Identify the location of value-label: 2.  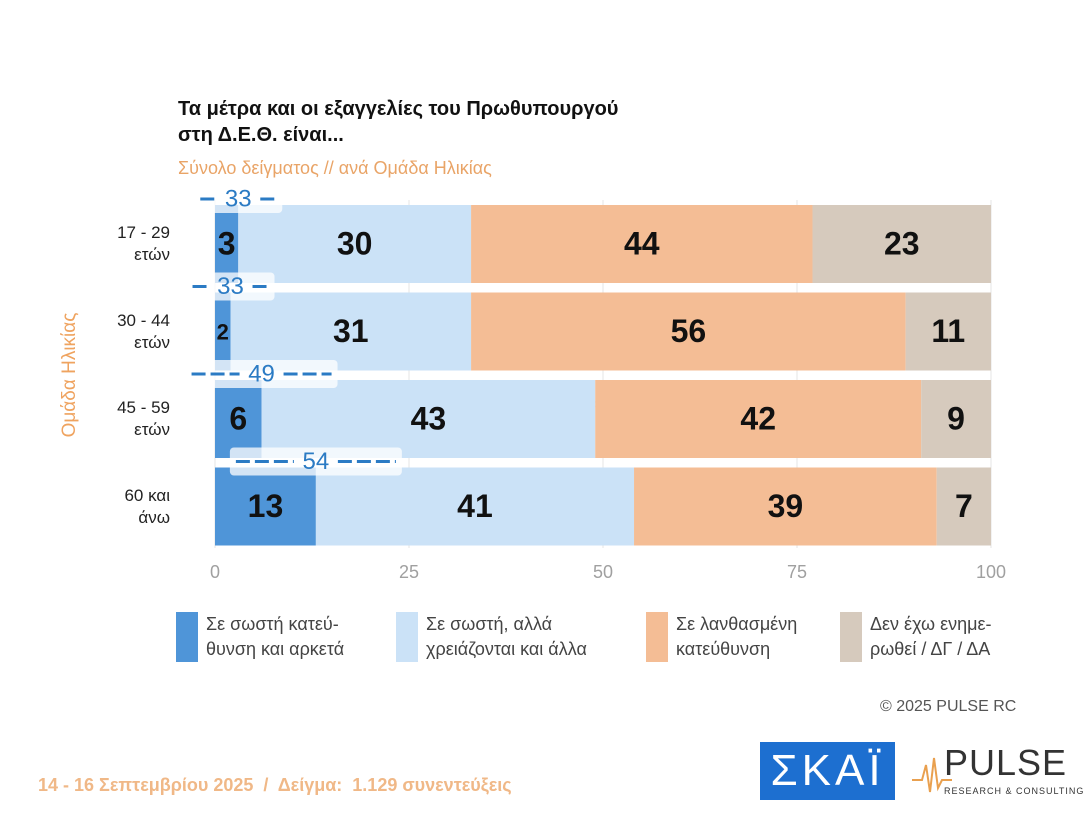
(223, 331).